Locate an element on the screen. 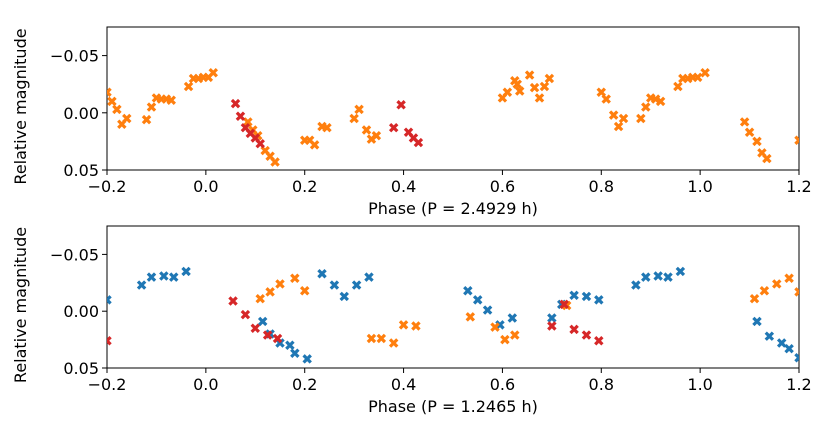  bottom-x-axis-label: Phase (P = 1.2465 h) is located at coordinates (453, 406).